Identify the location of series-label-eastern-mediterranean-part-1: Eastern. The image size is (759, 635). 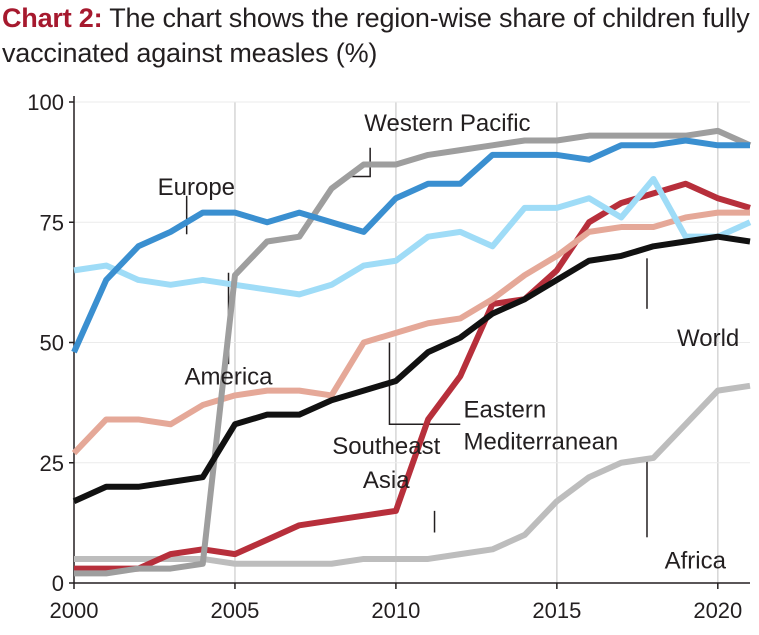
(505, 410).